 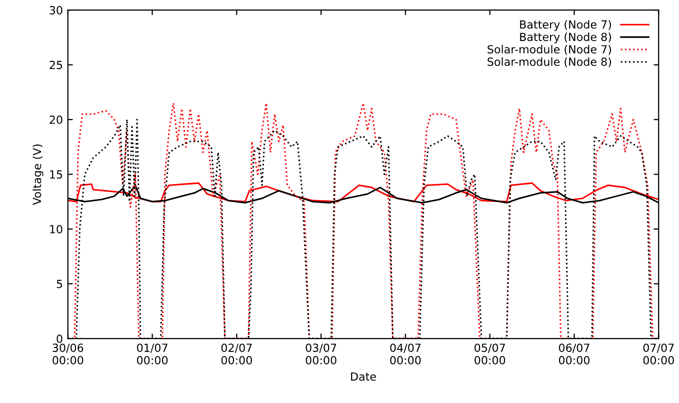 I want to click on x-tick-label: 05/07 00:00, so click(x=490, y=354).